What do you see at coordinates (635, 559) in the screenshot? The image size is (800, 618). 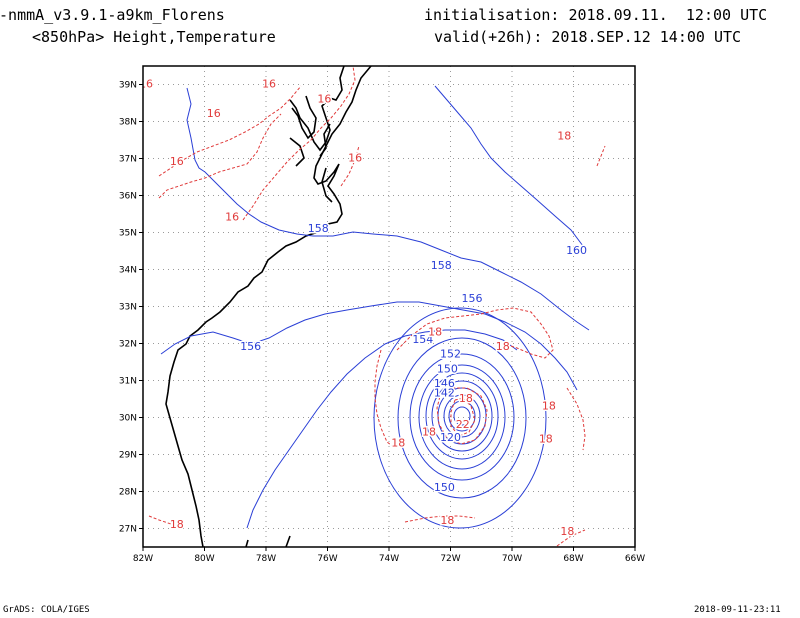 I see `lon-tick-label: 66W` at bounding box center [635, 559].